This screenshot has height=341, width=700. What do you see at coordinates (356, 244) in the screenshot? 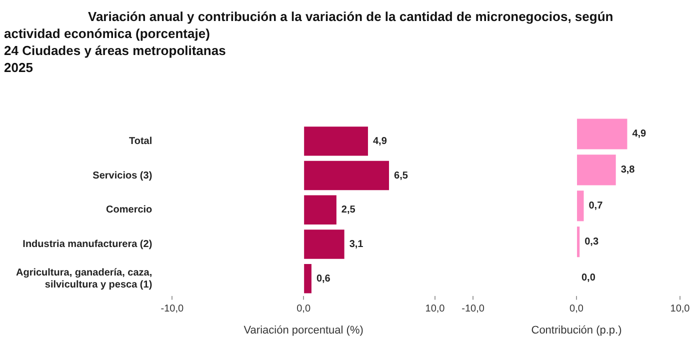
I see `data-label: 3,1` at bounding box center [356, 244].